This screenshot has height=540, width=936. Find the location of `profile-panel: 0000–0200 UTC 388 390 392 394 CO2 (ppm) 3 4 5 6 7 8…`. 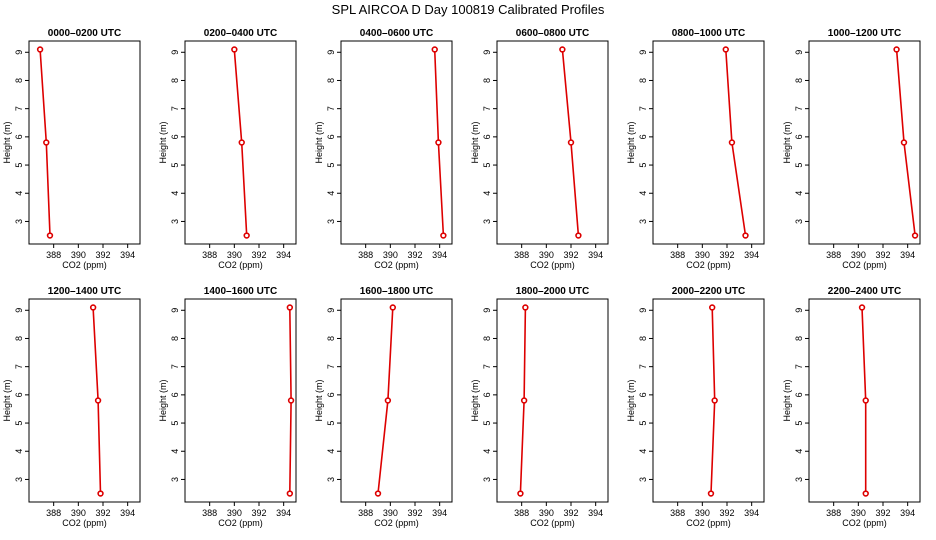

profile-panel: 0000–0200 UTC 388 390 392 394 CO2 (ppm) 3 4 5 6 7 8… is located at coordinates (71, 149).